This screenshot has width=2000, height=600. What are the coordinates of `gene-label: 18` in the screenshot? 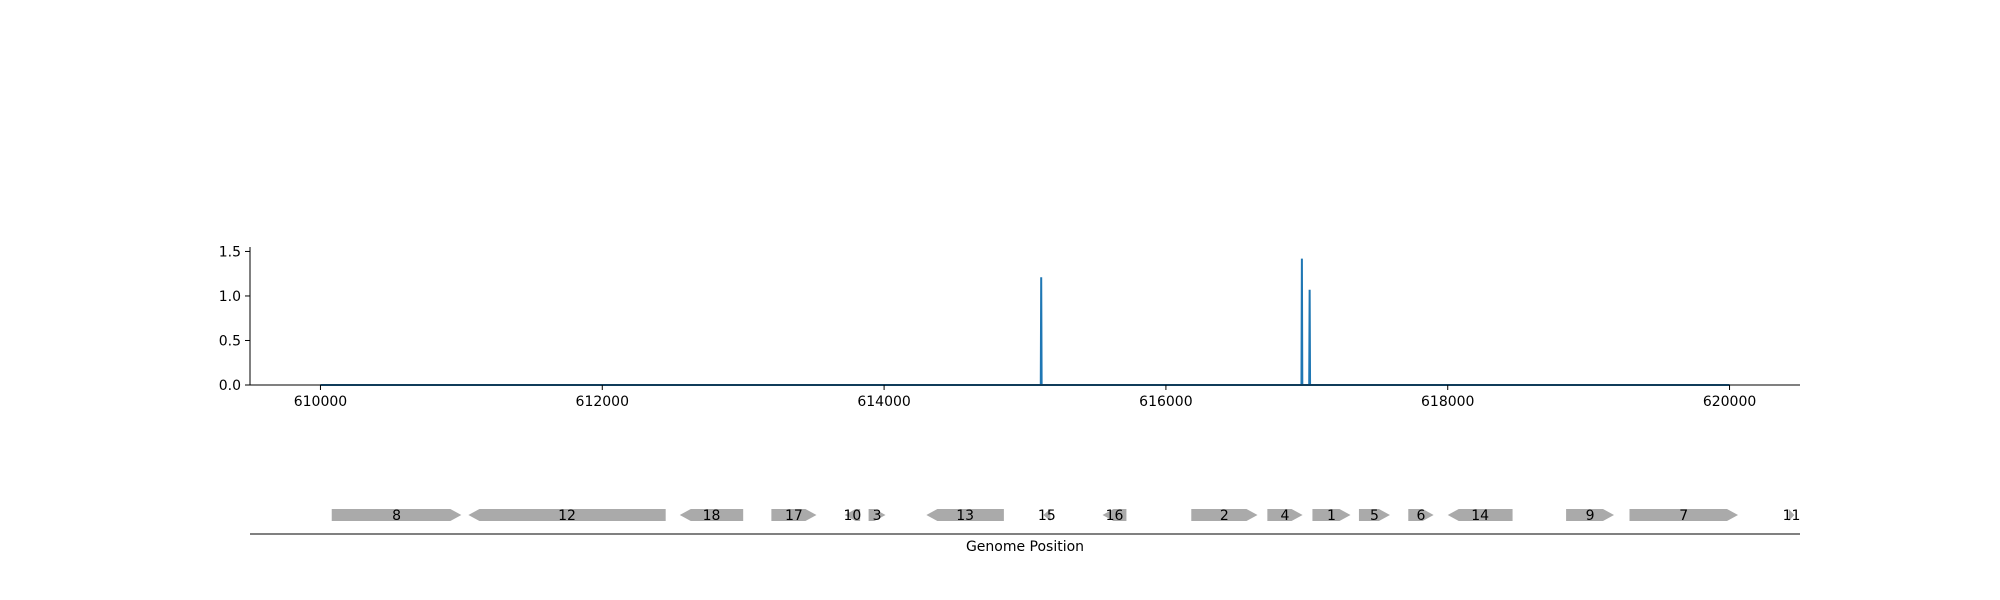 It's located at (712, 516).